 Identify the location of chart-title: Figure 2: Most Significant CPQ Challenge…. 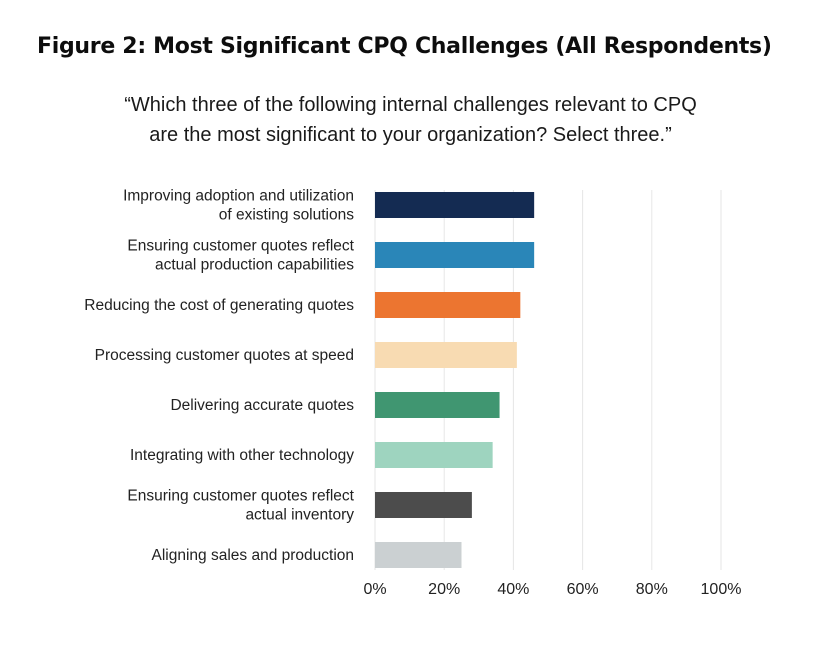
(404, 46).